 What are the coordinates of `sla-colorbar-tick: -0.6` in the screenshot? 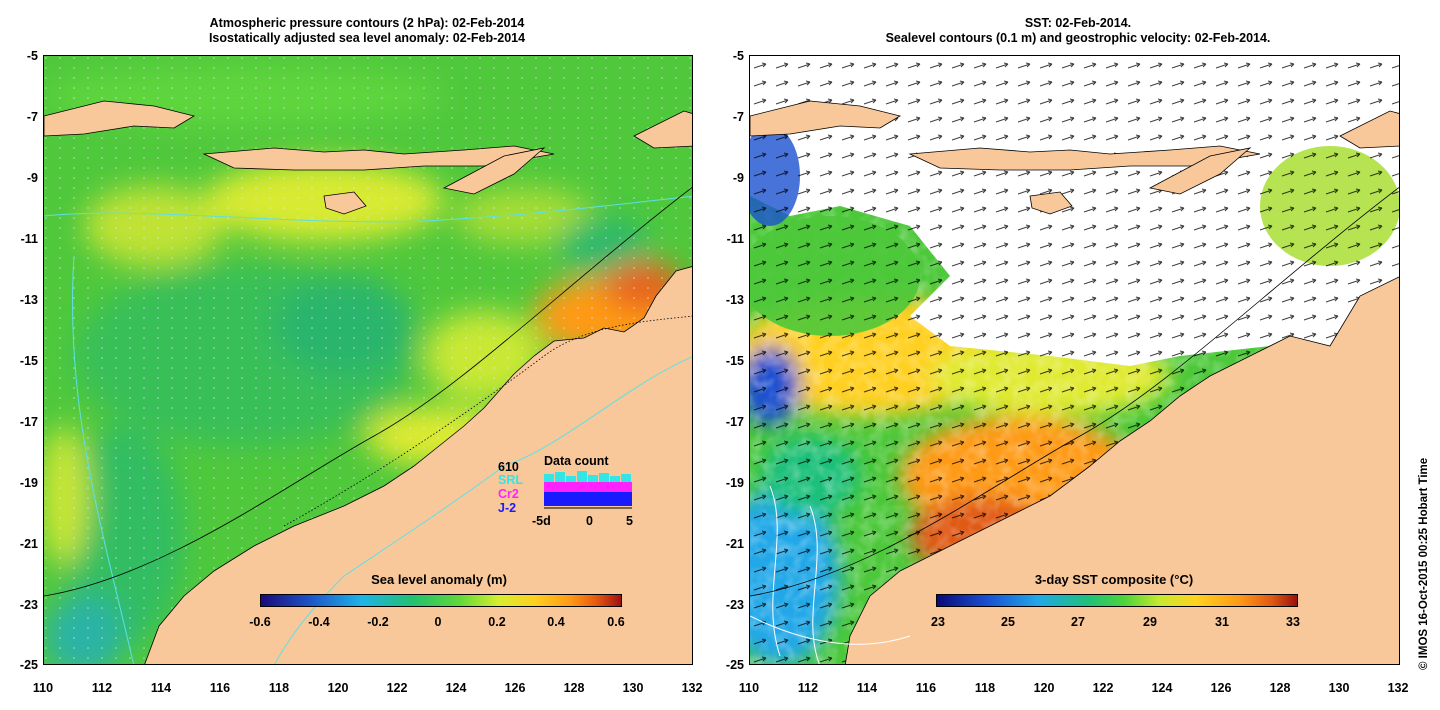 It's located at (260, 622).